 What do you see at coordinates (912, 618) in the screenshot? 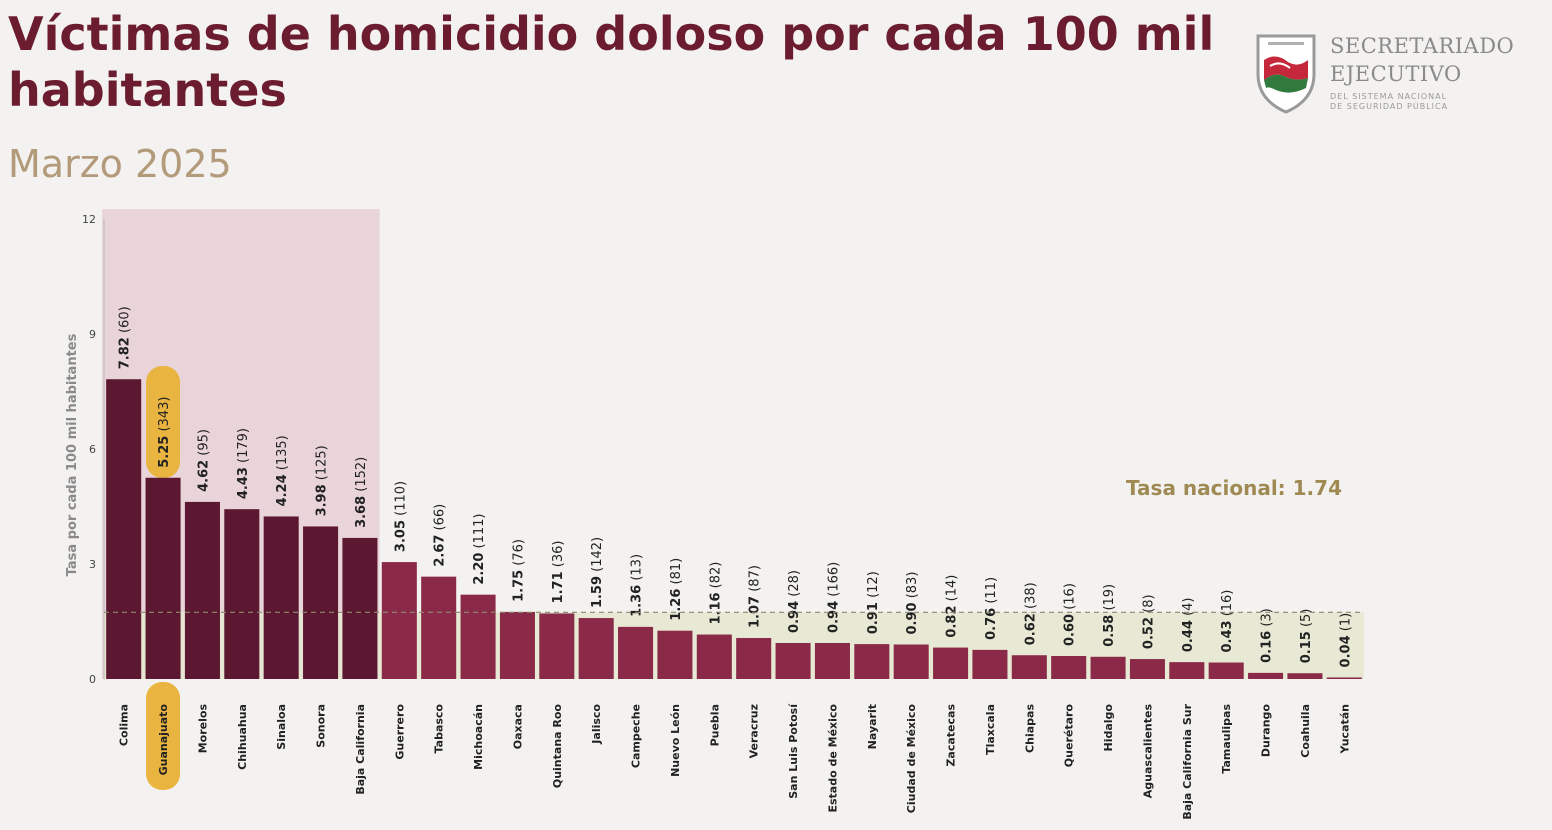
I see `data-label-value: 0.90` at bounding box center [912, 618].